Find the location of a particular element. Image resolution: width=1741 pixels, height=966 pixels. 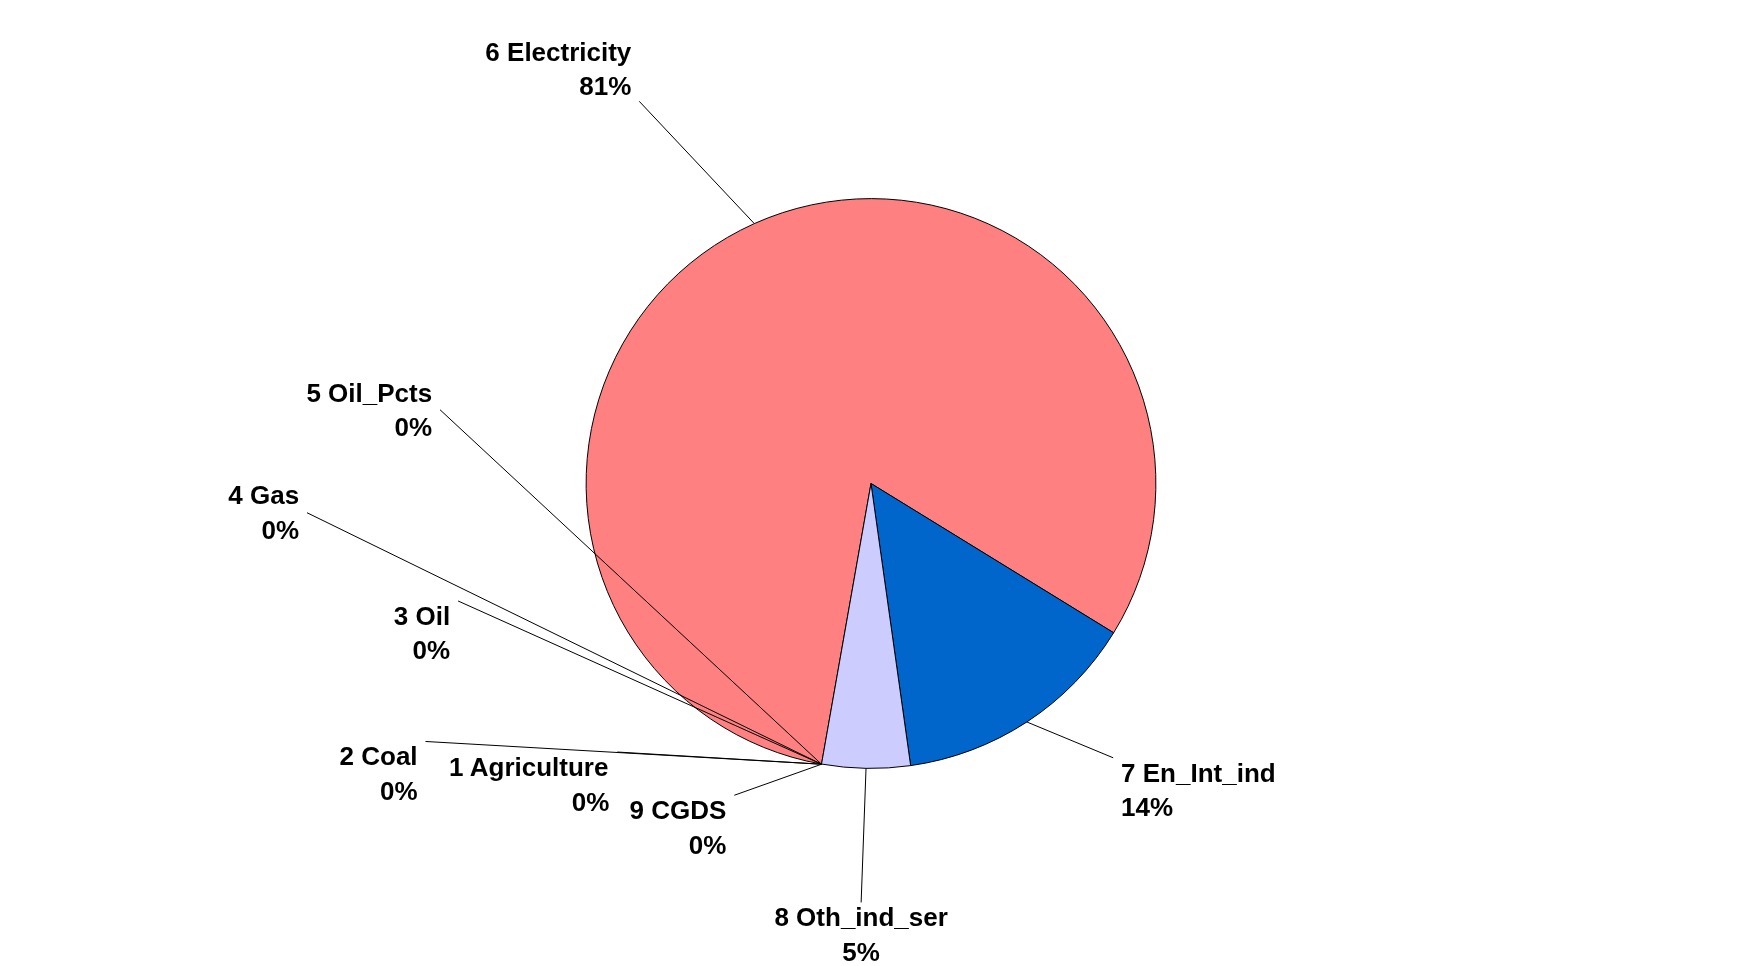

category-label: 3 Oil is located at coordinates (422, 615).